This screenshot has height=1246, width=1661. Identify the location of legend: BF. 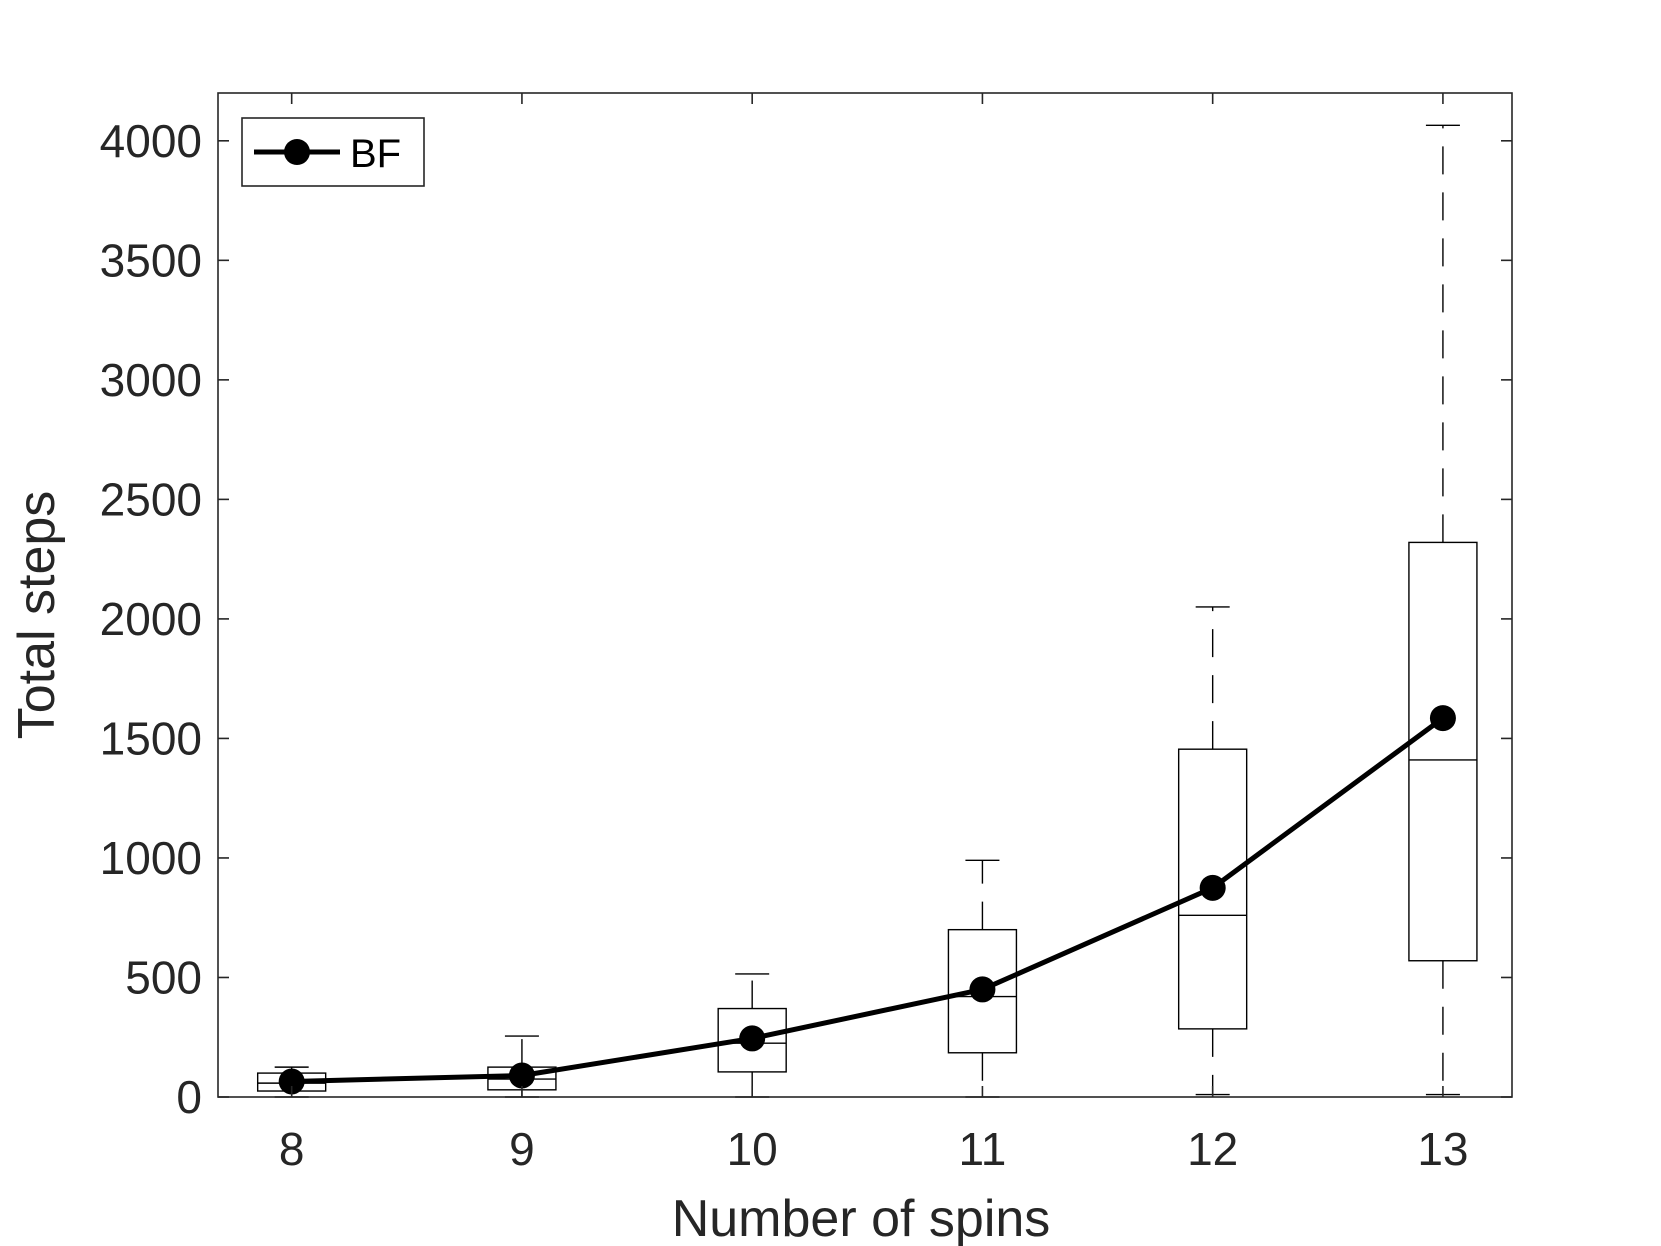
(333, 152).